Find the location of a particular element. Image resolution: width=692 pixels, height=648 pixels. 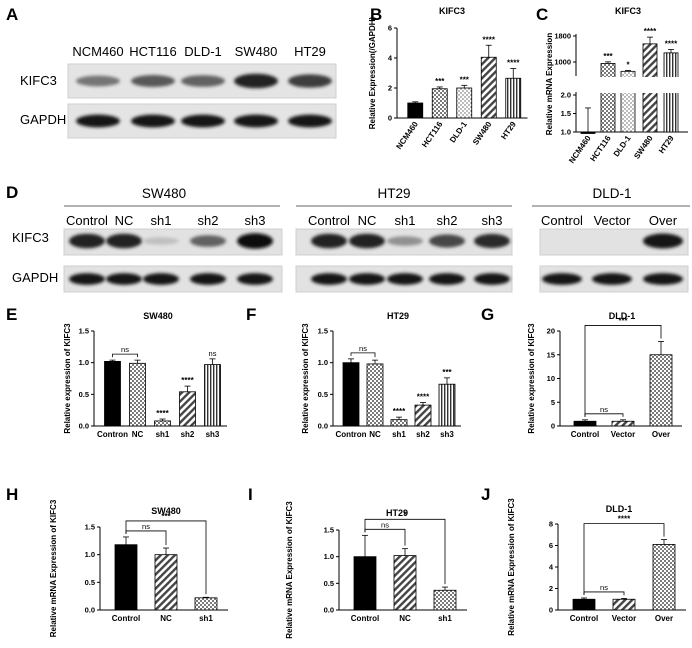

y-tick-label: 0 is located at coordinates (551, 610).